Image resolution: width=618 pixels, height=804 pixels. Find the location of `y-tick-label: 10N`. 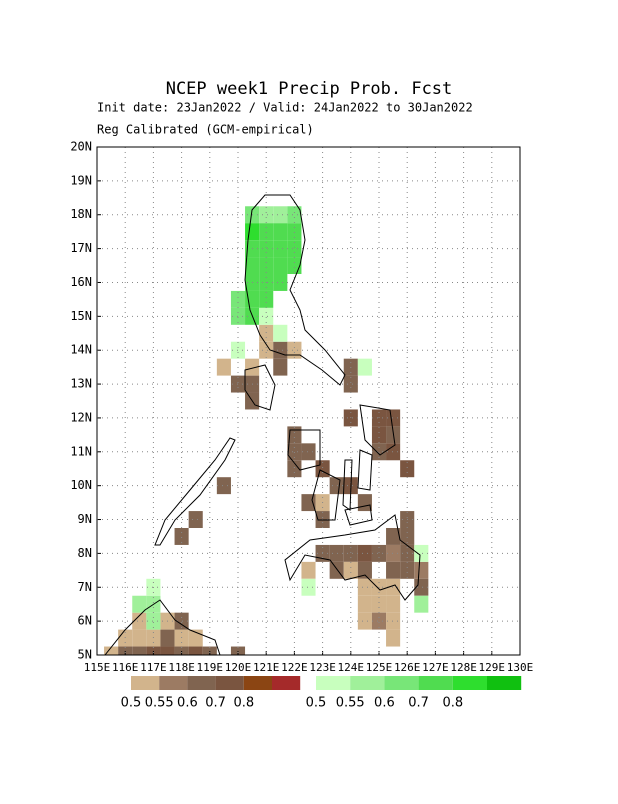

y-tick-label: 10N is located at coordinates (81, 485).